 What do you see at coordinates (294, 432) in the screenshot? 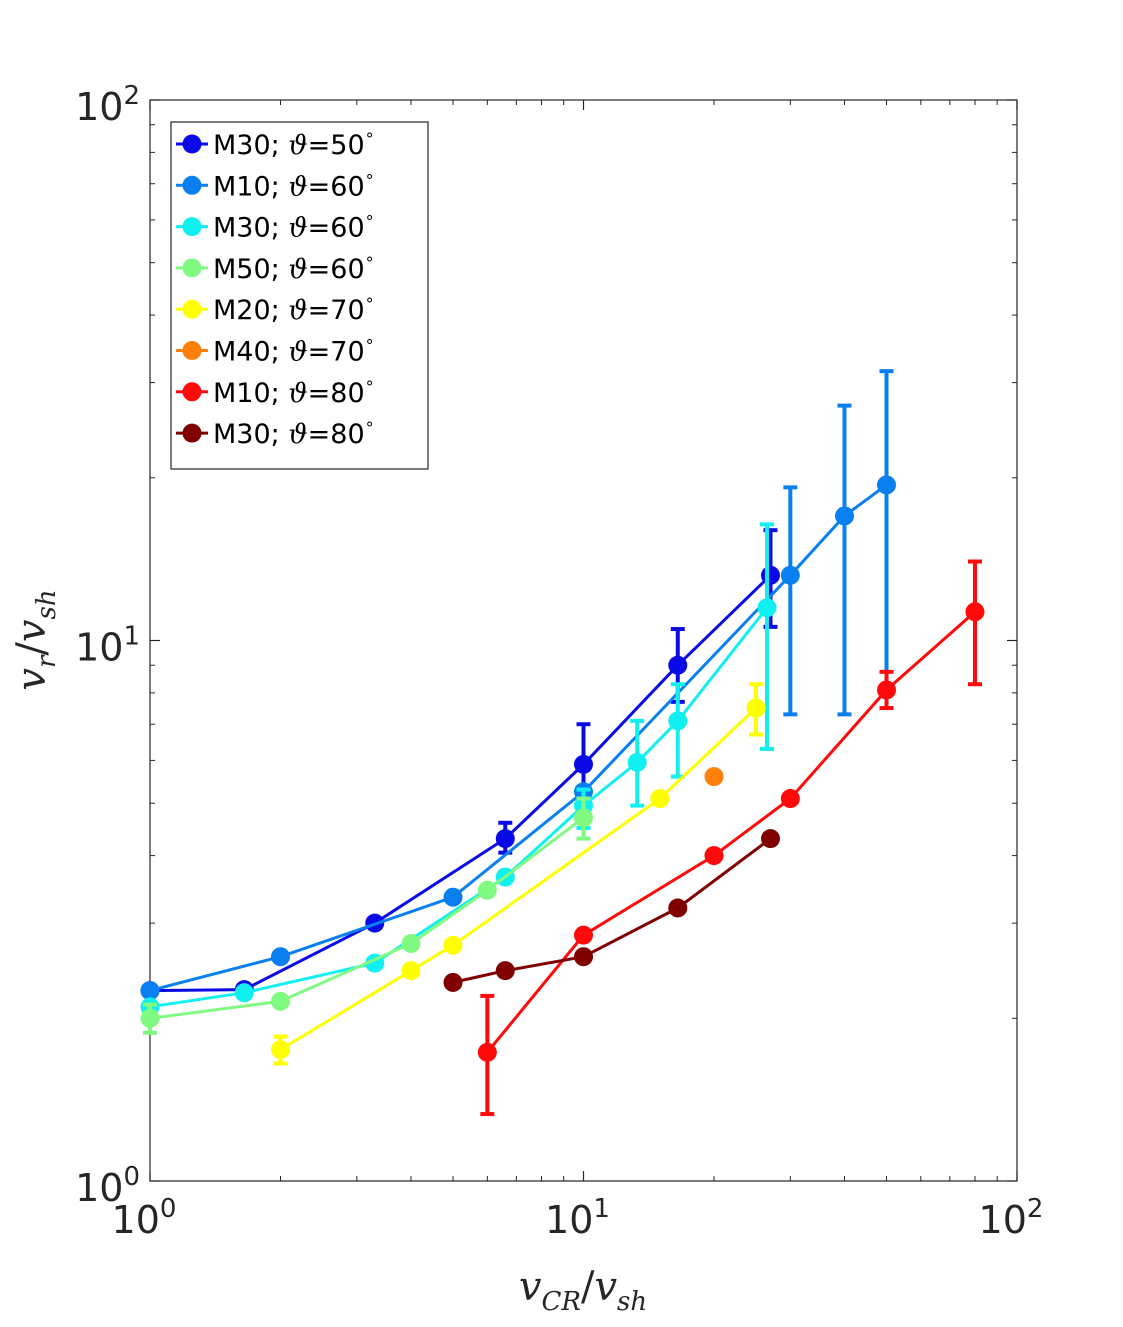
I see `legend-label: M30; ϑ=80∘` at bounding box center [294, 432].